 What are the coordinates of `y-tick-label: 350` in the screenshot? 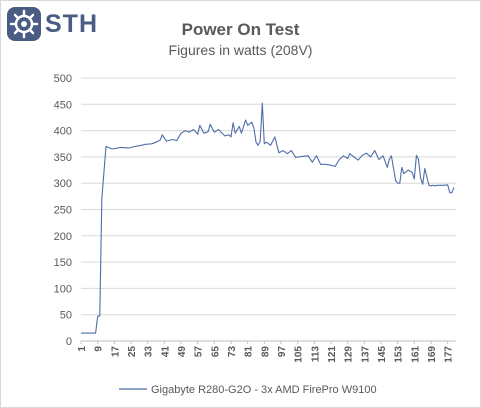 It's located at (63, 158).